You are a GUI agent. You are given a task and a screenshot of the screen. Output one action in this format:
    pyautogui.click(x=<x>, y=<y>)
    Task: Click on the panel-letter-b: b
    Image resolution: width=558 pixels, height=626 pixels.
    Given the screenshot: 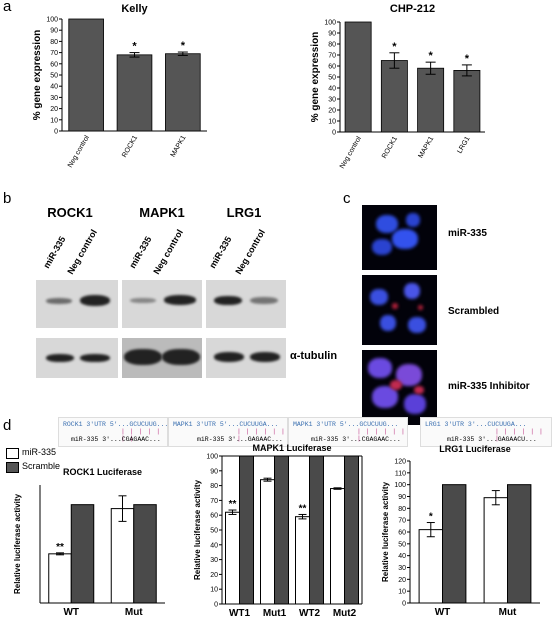 What is the action you would take?
    pyautogui.click(x=7, y=198)
    